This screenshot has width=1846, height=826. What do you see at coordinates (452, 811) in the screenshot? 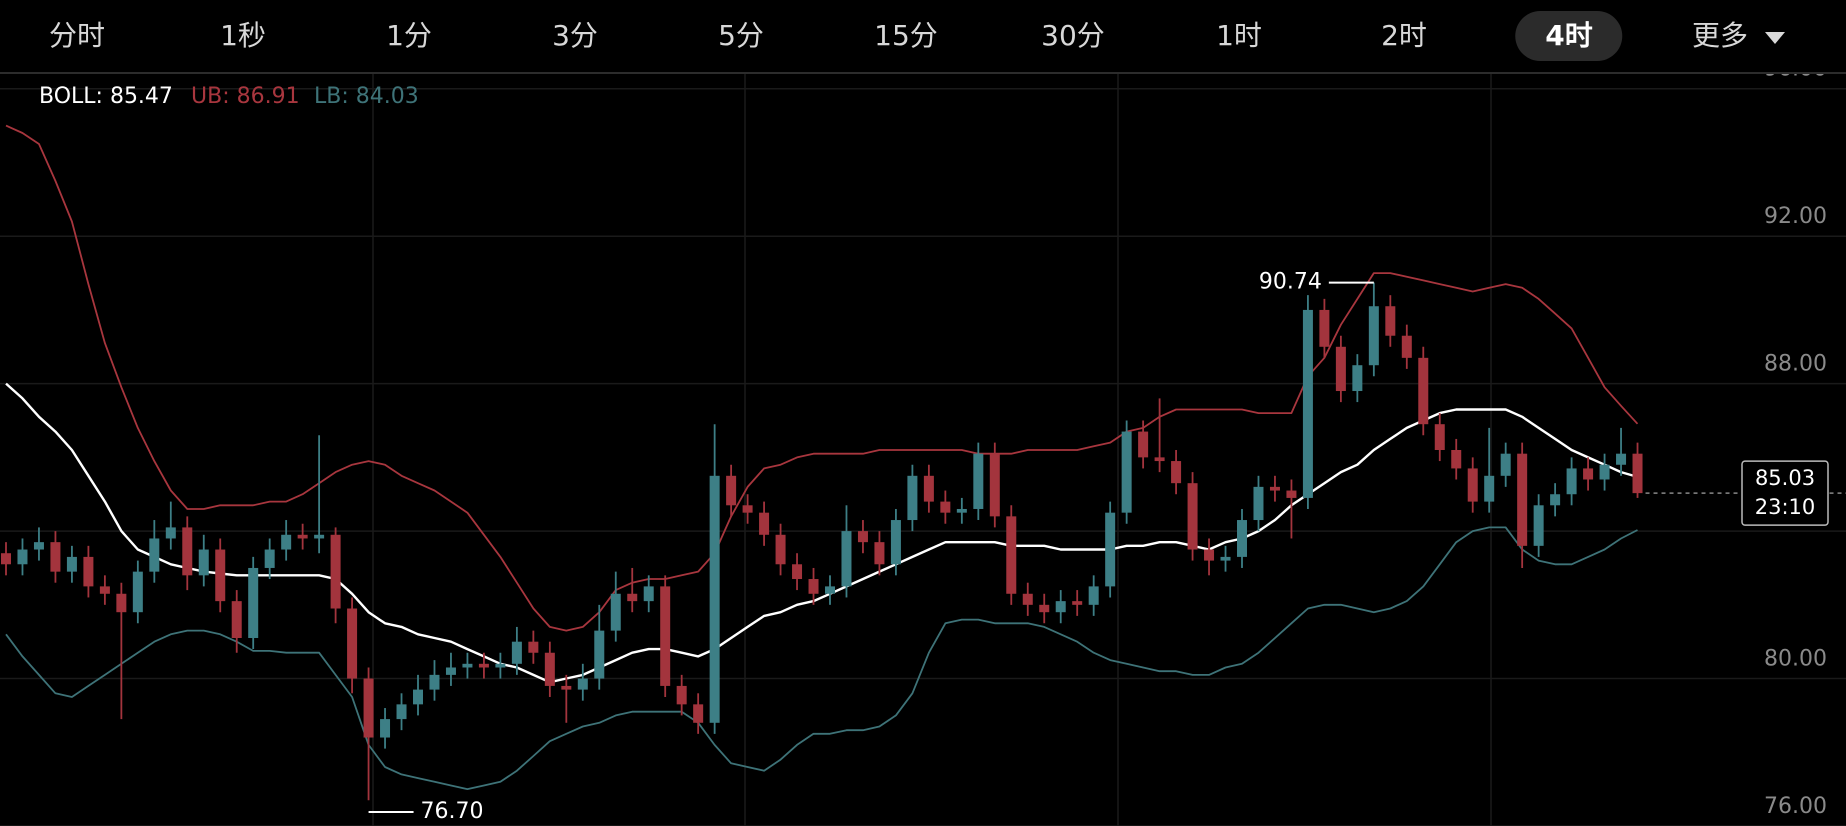
I see `low-label: 76.70` at bounding box center [452, 811].